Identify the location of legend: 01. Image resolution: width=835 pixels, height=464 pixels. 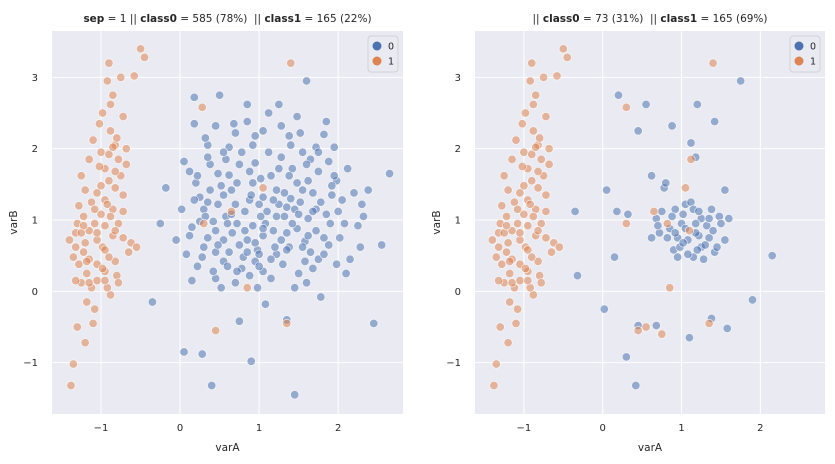
(383, 54).